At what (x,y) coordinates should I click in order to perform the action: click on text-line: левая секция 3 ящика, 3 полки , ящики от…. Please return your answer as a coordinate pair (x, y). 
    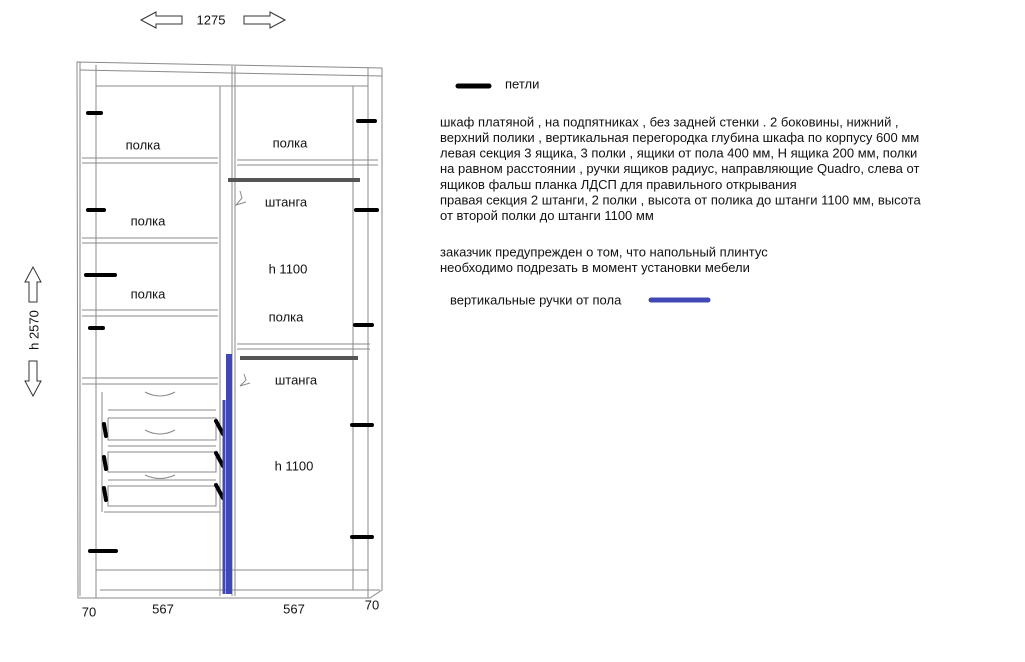
    Looking at the image, I should click on (678, 153).